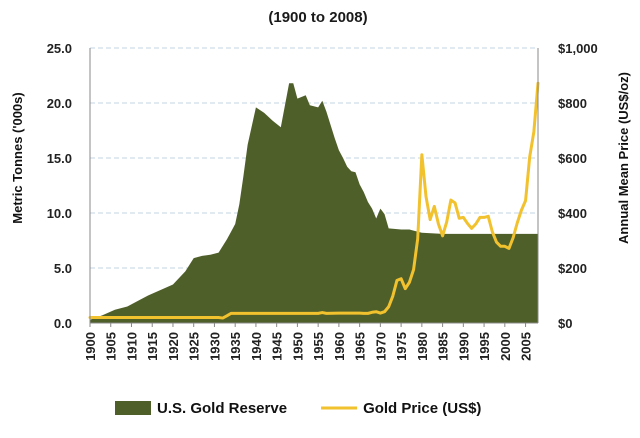 This screenshot has width=640, height=438. I want to click on legend-label: U.S. Gold Reserve, so click(222, 408).